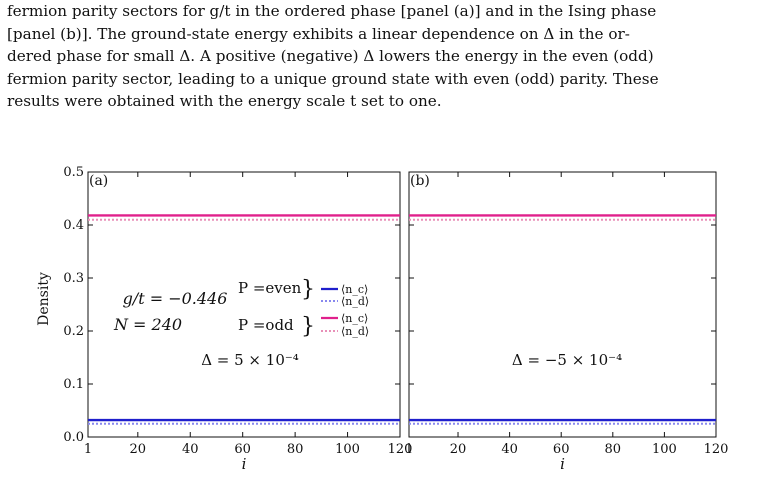 This screenshot has height=480, width=777. What do you see at coordinates (175, 298) in the screenshot?
I see `coupling-annotation: g/t = −0.446` at bounding box center [175, 298].